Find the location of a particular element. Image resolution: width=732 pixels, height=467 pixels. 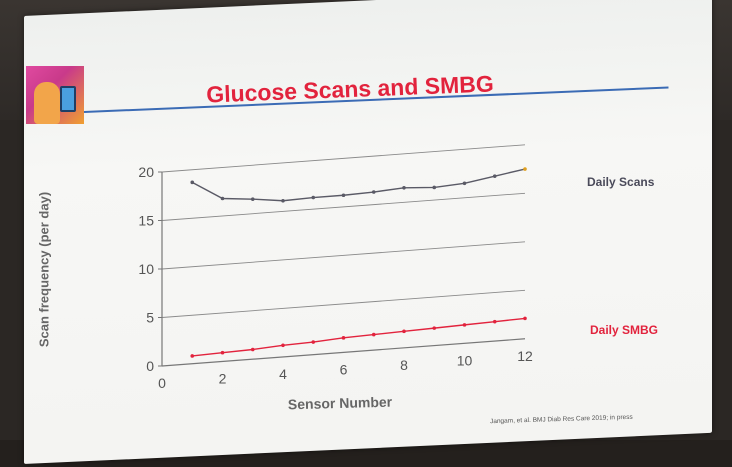

y-tick-labels: 0 5 10 15 20 is located at coordinates (150, 269).